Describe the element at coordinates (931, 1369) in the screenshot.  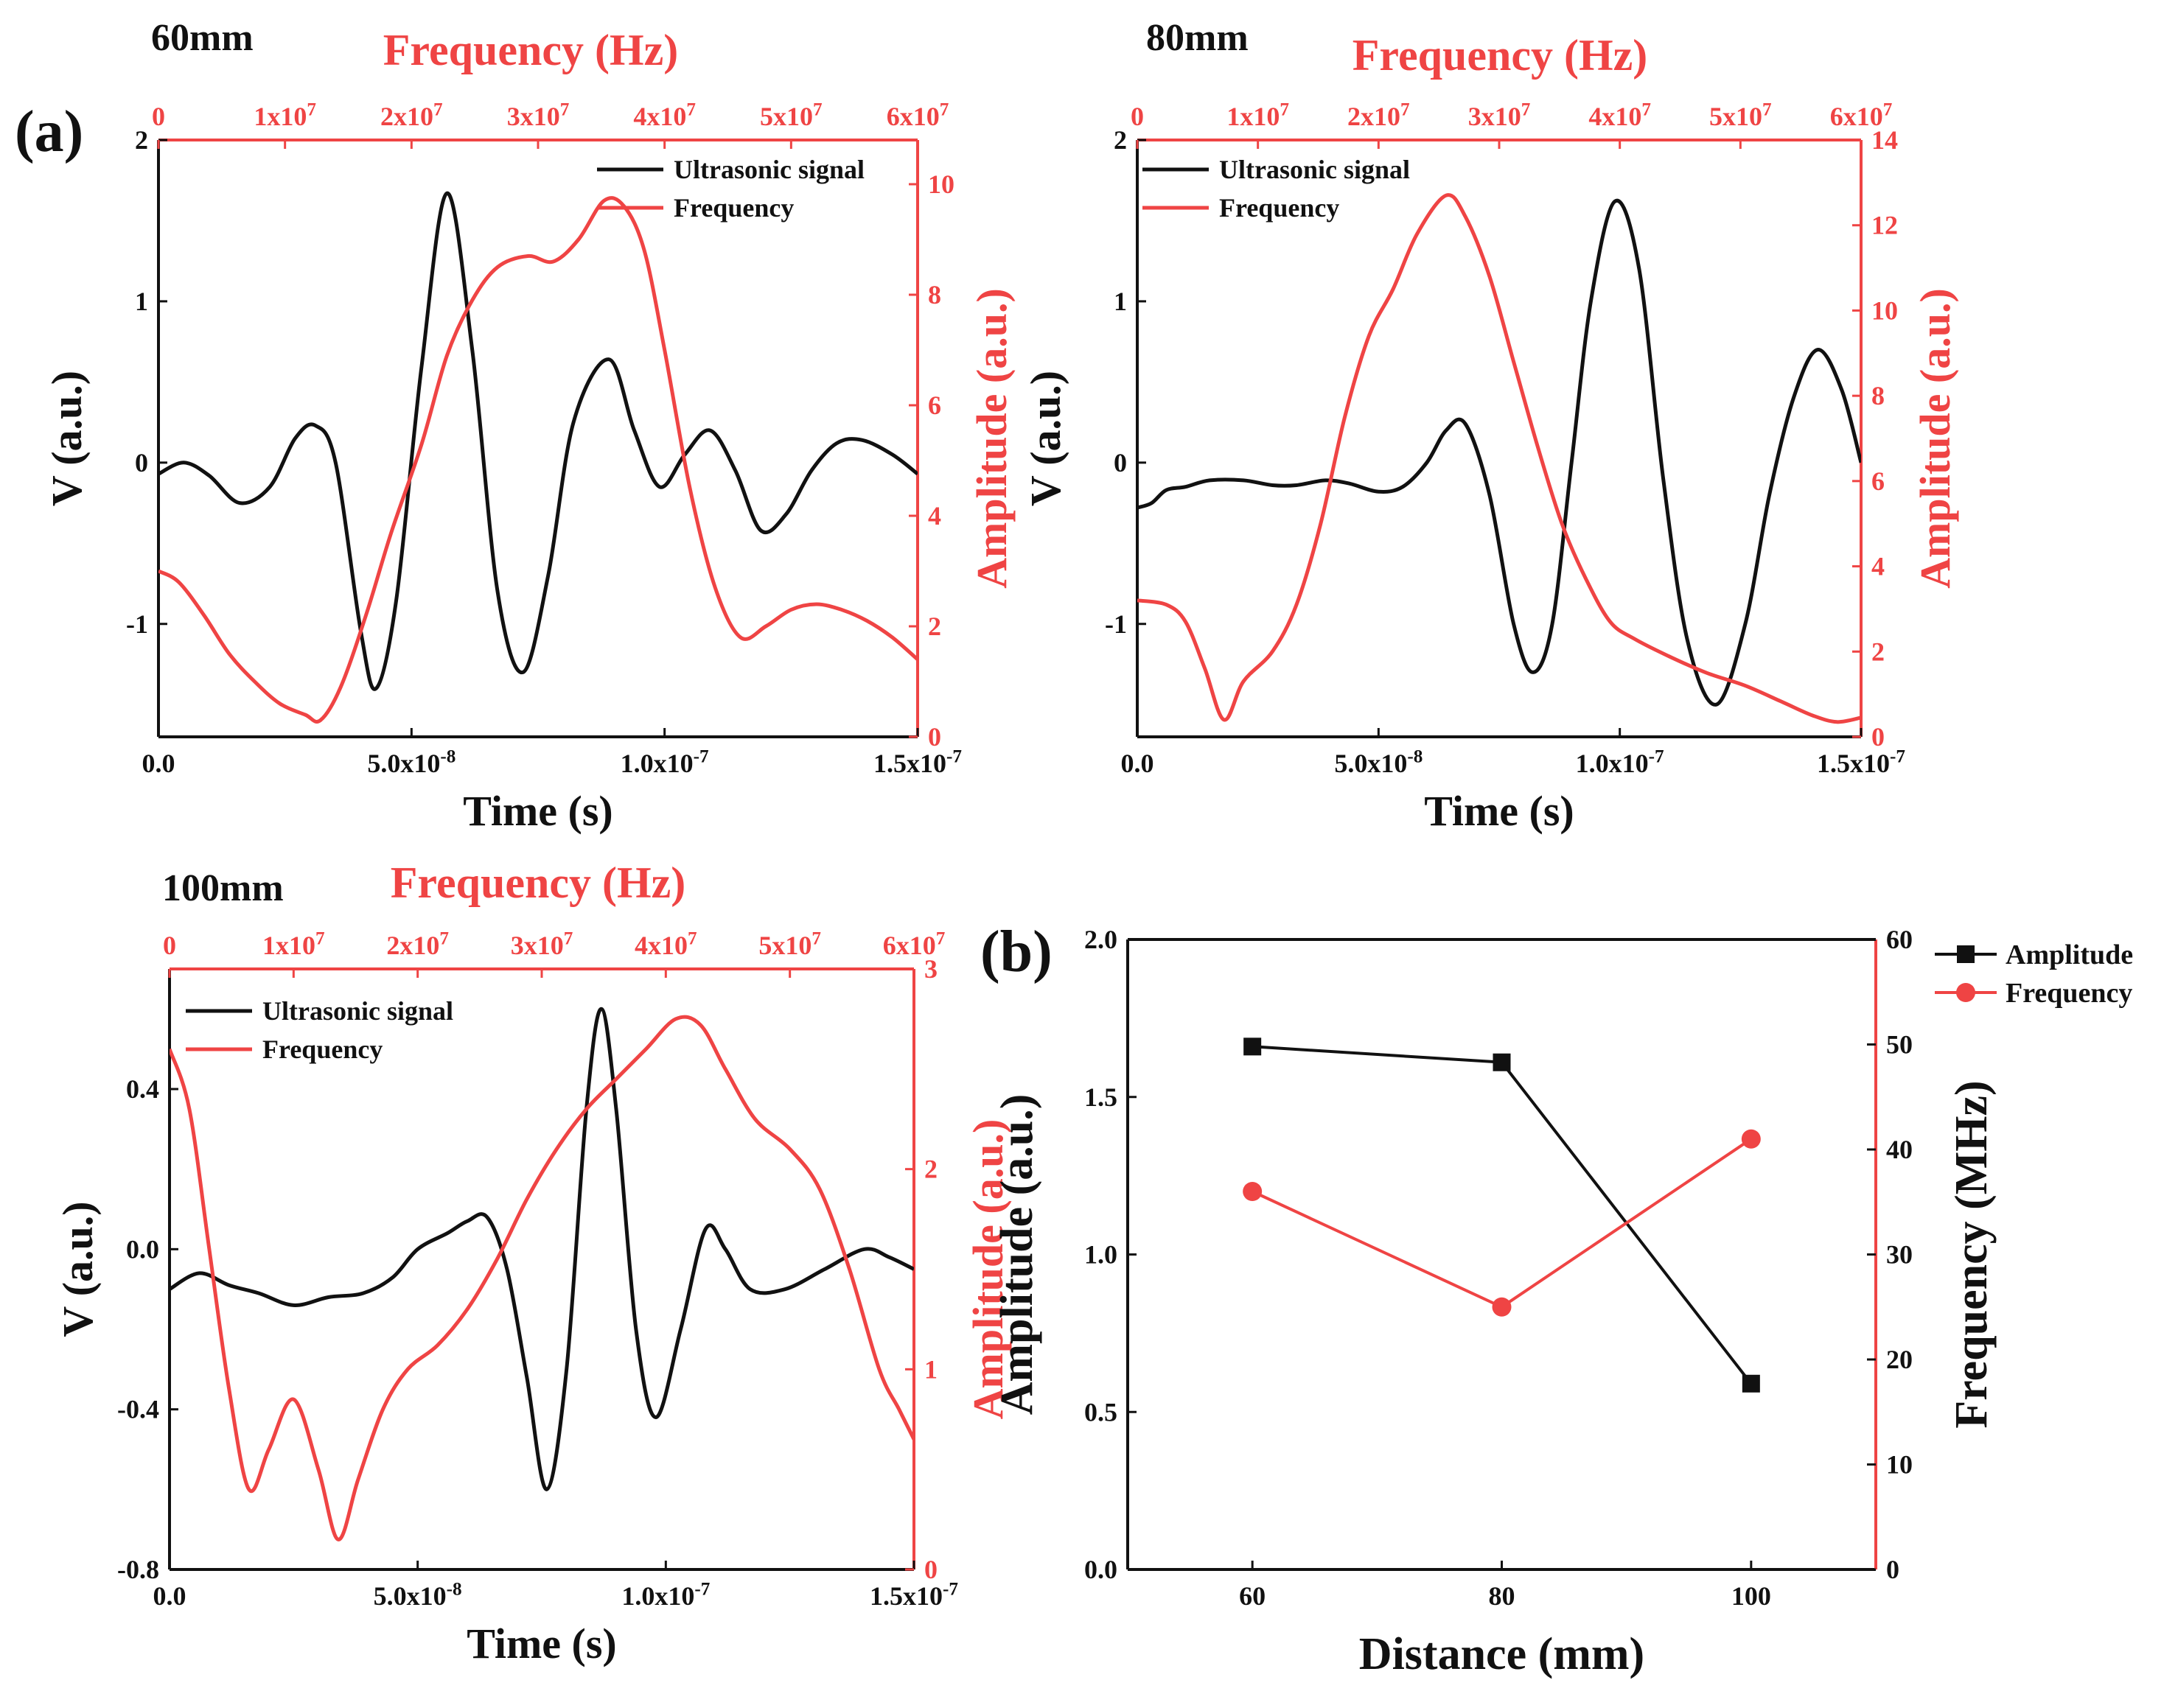
I see `y2-tick-label: 1` at that location.